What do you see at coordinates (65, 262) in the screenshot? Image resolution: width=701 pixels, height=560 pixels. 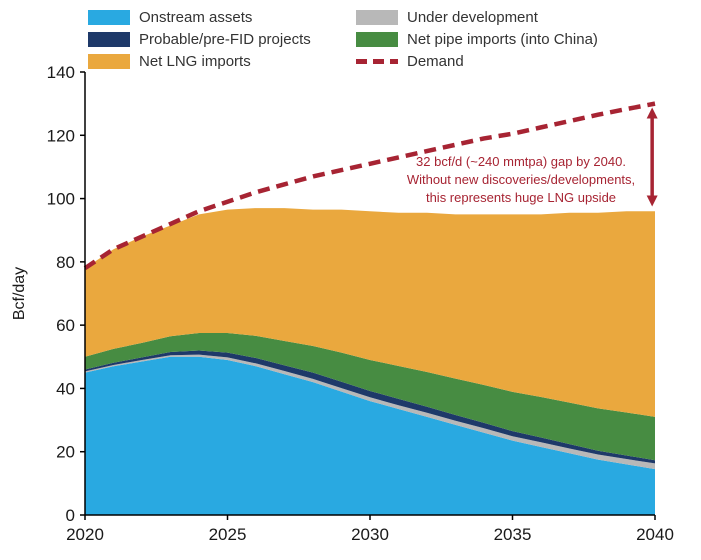 I see `y-tick-label: 80` at bounding box center [65, 262].